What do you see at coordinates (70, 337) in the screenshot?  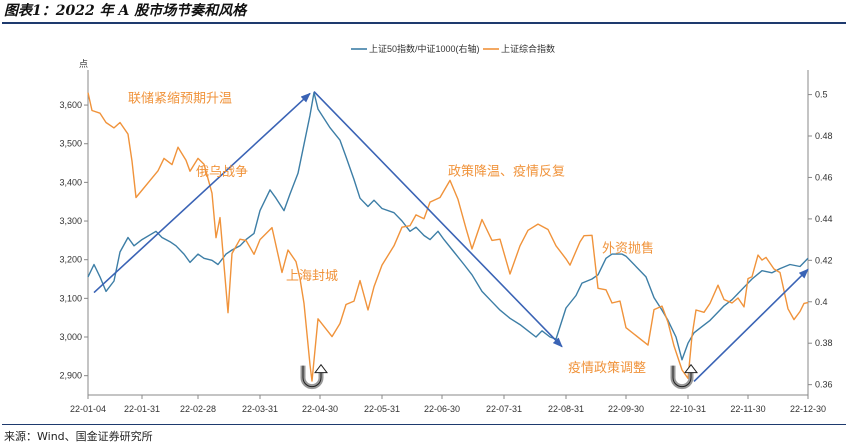 I see `left-tick-label: 3,000` at bounding box center [70, 337].